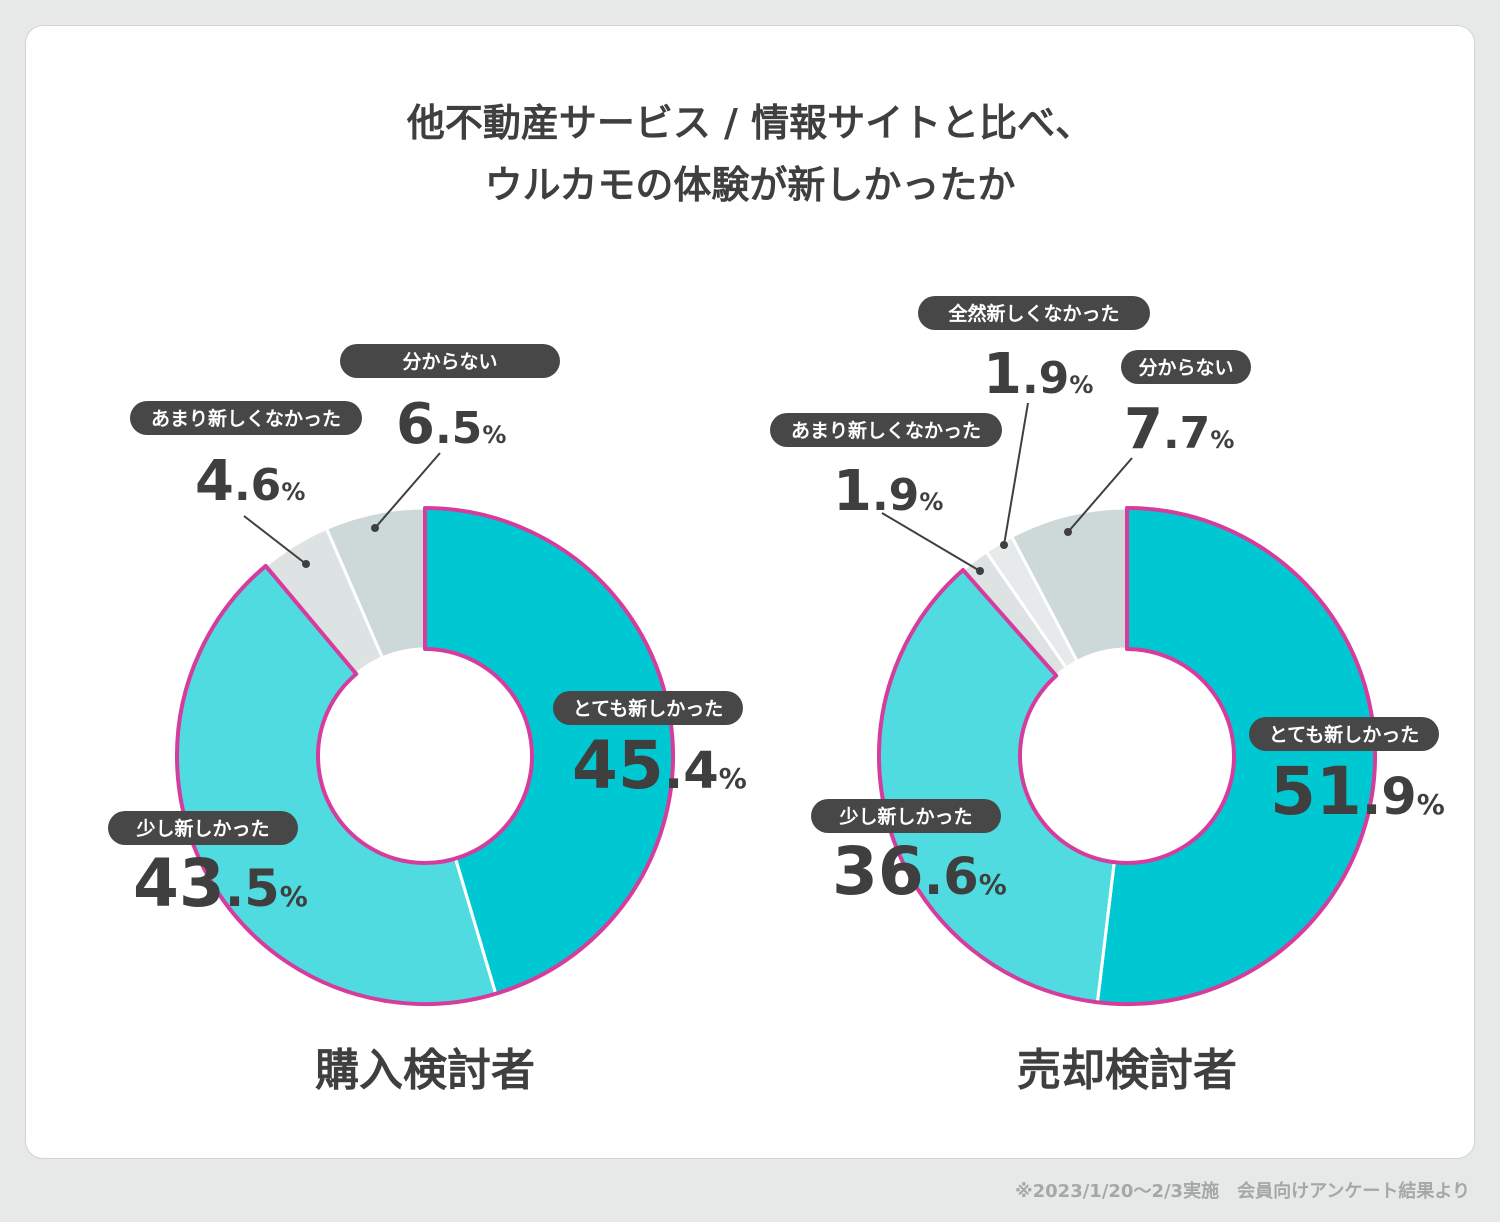 The width and height of the screenshot is (1500, 1222). What do you see at coordinates (1357, 791) in the screenshot?
I see `value-label: 51.9%` at bounding box center [1357, 791].